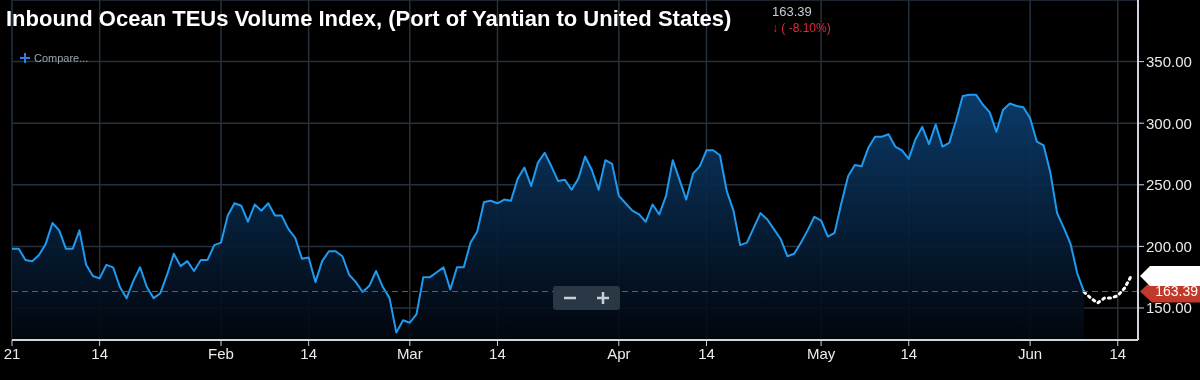 The image size is (1200, 380). Describe the element at coordinates (792, 11) in the screenshot. I see `annotation: 163.39` at that location.